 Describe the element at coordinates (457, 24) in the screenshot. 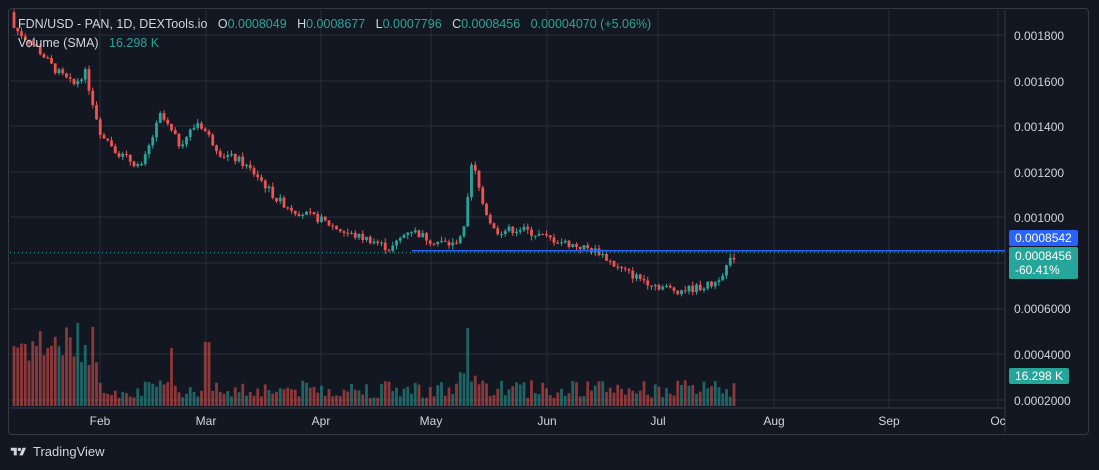

I see `close-label: C` at that location.